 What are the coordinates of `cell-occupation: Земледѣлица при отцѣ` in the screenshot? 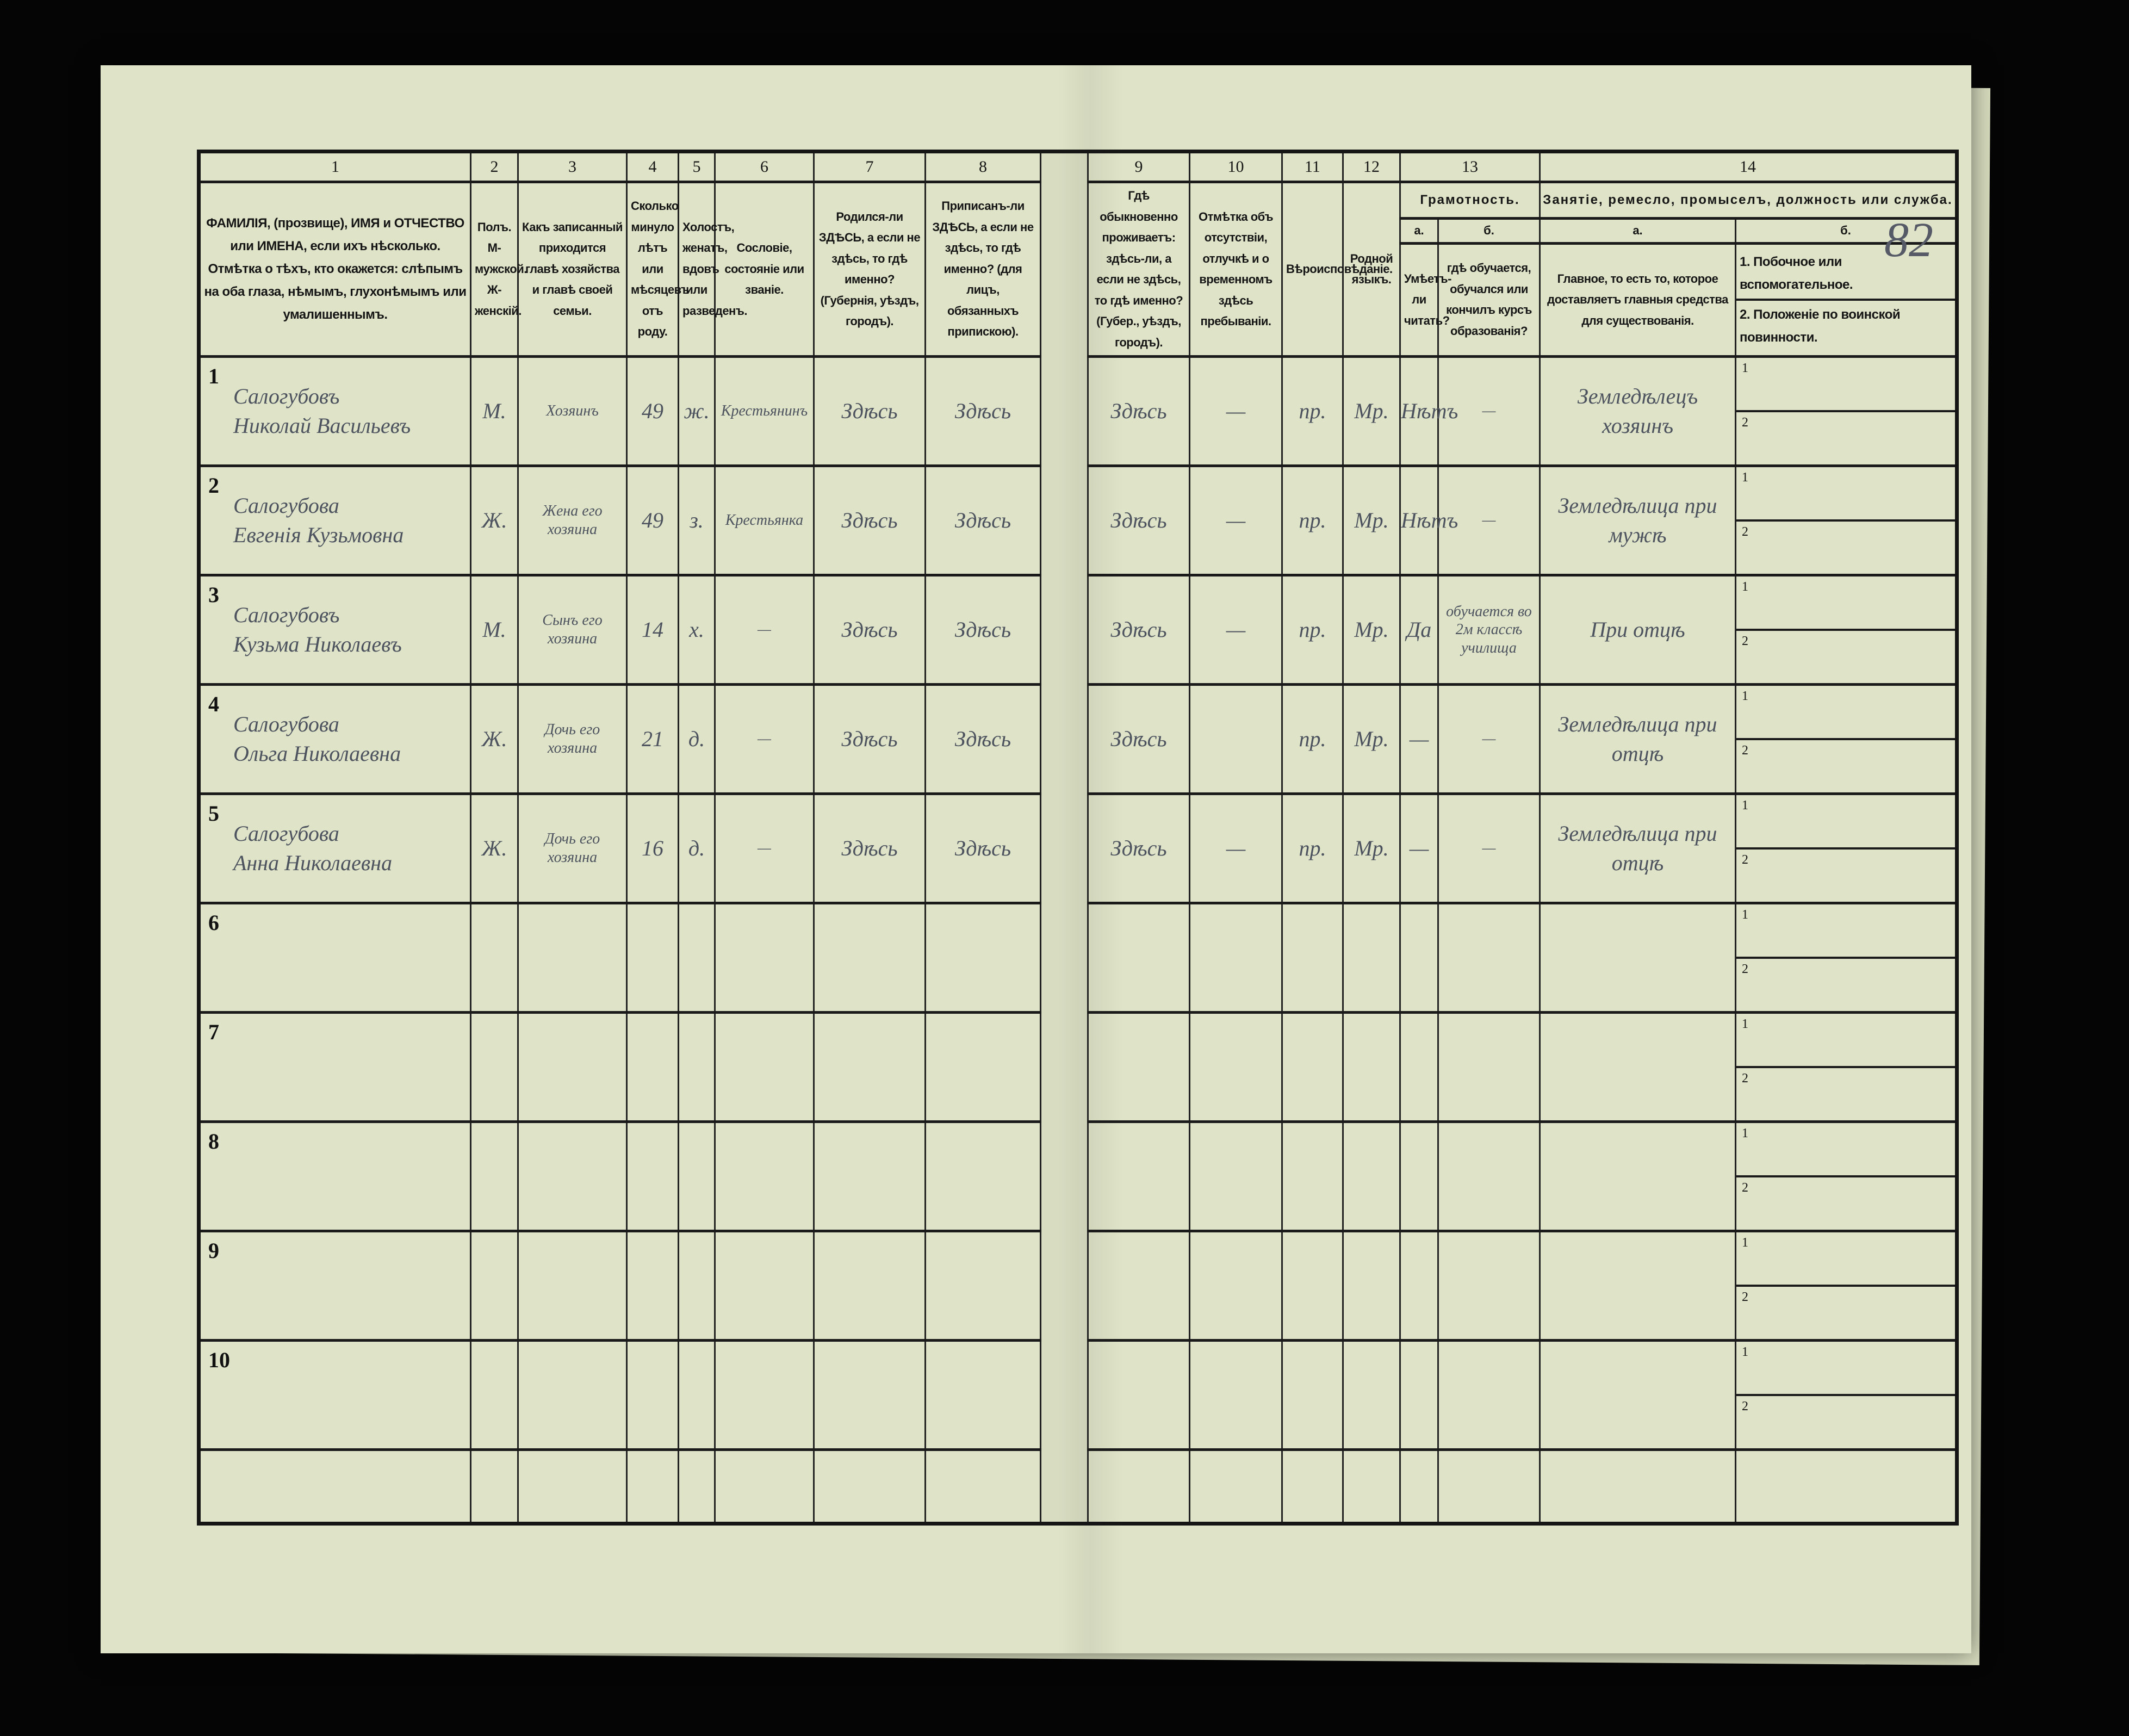 It's located at (1637, 739).